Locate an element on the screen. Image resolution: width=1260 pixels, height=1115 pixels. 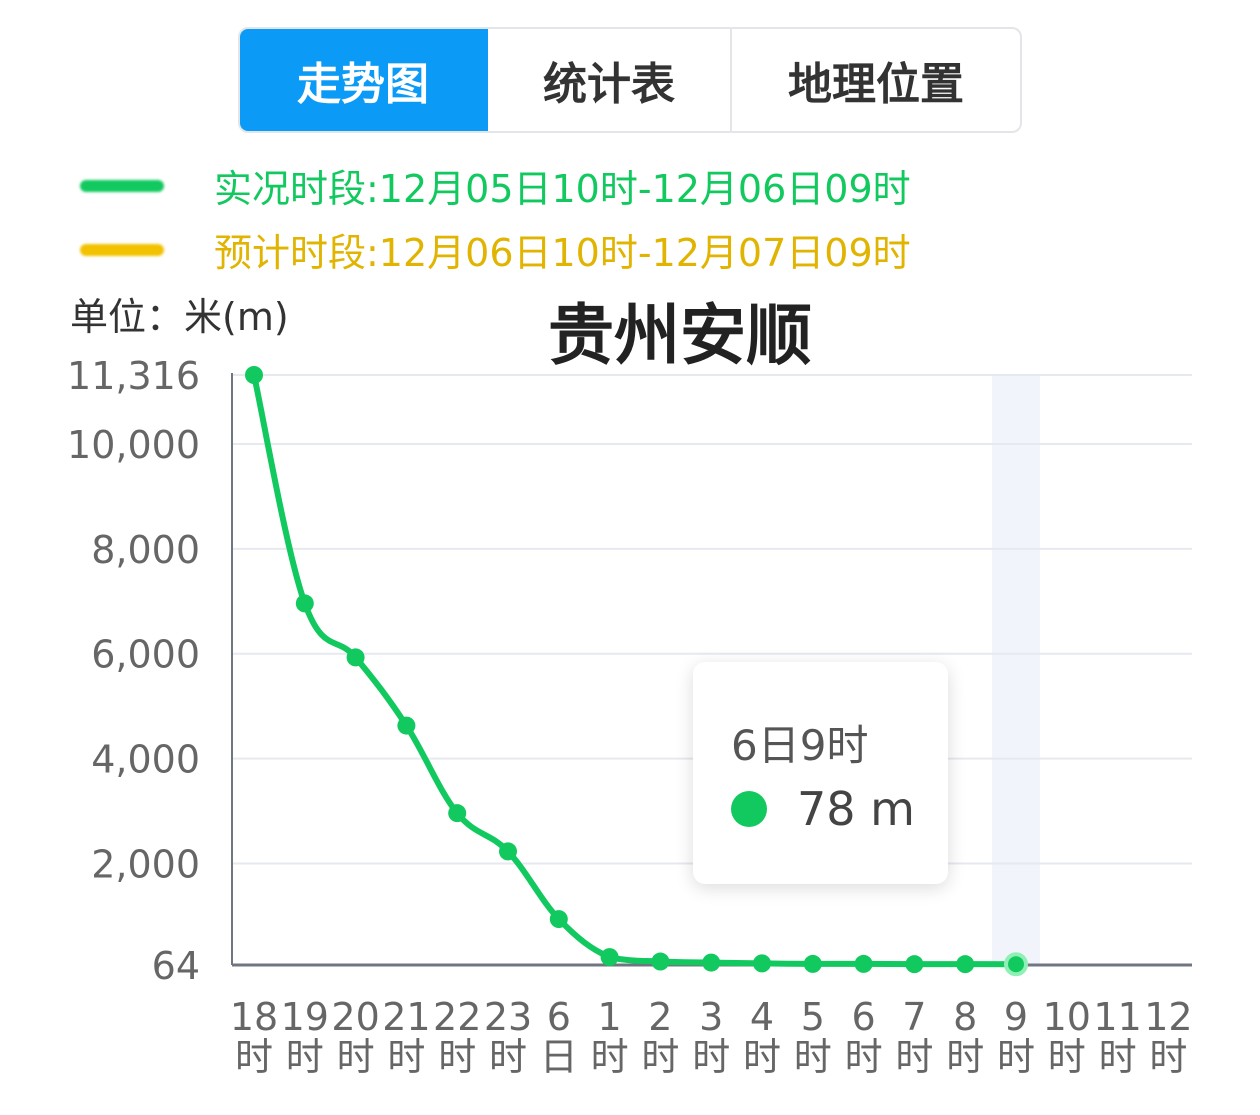
y-tick-label: 8,000 is located at coordinates (145, 550).